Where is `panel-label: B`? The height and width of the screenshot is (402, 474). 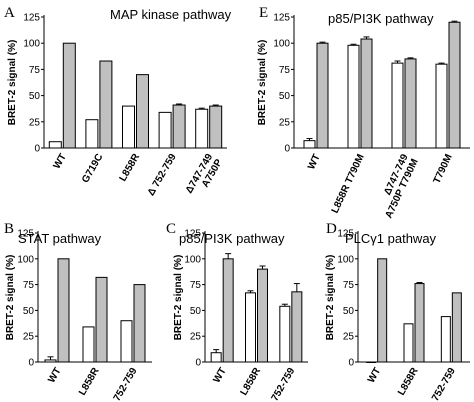
panel-label: B is located at coordinates (9, 229).